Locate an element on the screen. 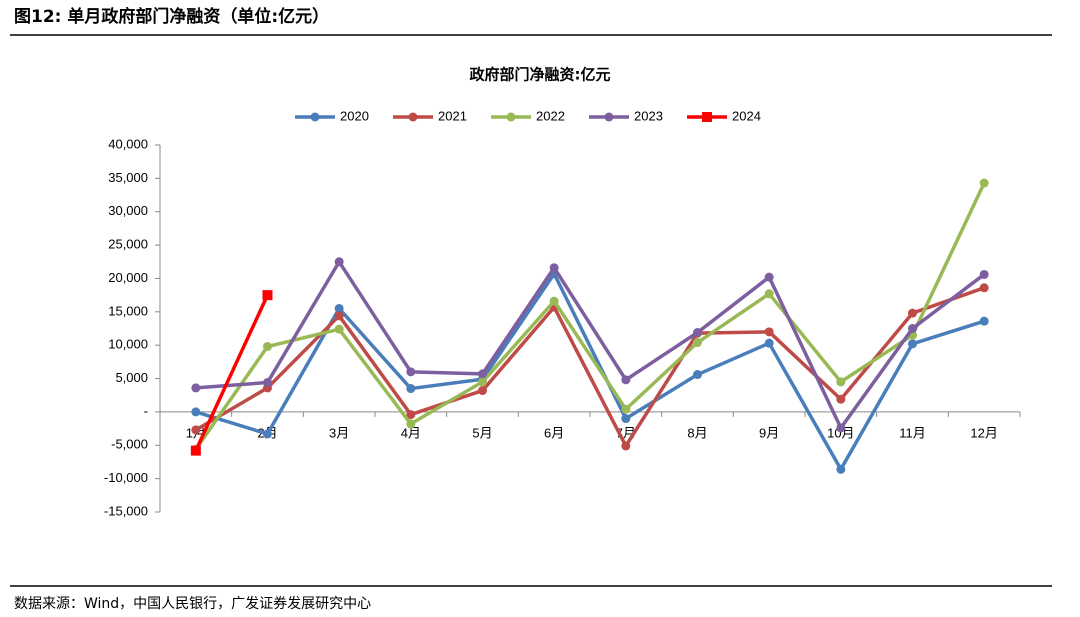 The width and height of the screenshot is (1080, 617). y-tick-label: 35,000 is located at coordinates (128, 177).